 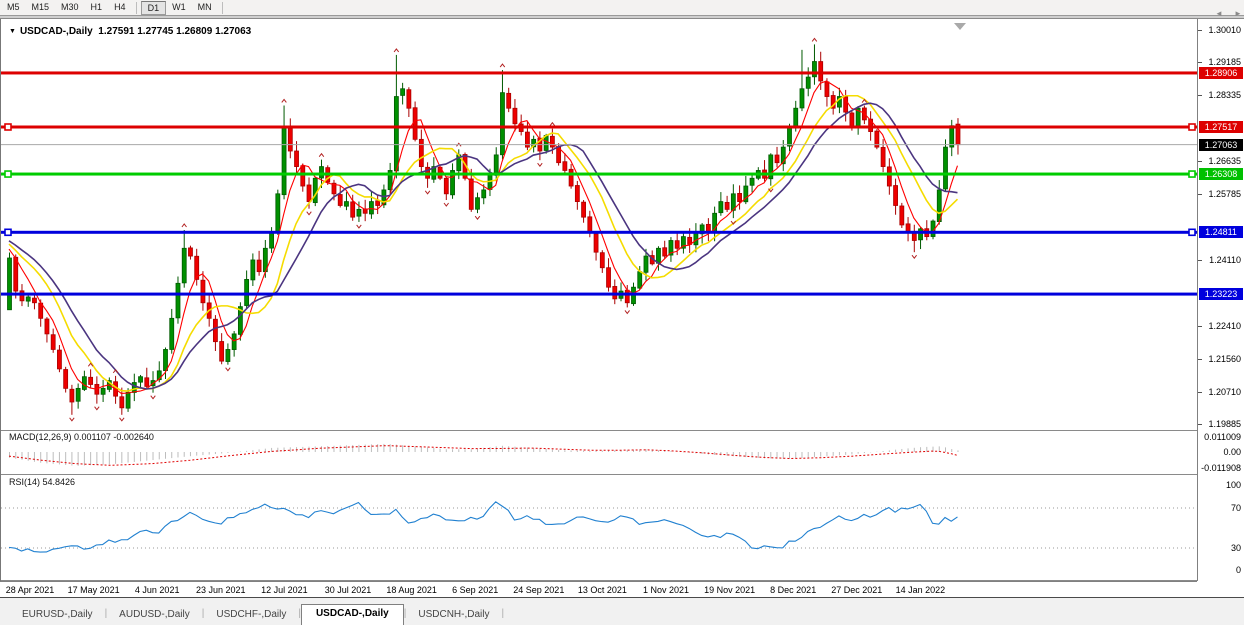 What do you see at coordinates (1224, 161) in the screenshot?
I see `price-tick: 1.26635` at bounding box center [1224, 161].